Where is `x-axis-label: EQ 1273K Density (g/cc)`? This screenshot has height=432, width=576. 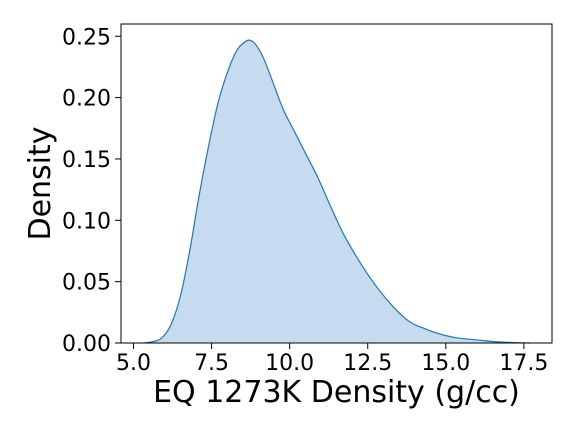 x-axis-label: EQ 1273K Density (g/cc) is located at coordinates (336, 392).